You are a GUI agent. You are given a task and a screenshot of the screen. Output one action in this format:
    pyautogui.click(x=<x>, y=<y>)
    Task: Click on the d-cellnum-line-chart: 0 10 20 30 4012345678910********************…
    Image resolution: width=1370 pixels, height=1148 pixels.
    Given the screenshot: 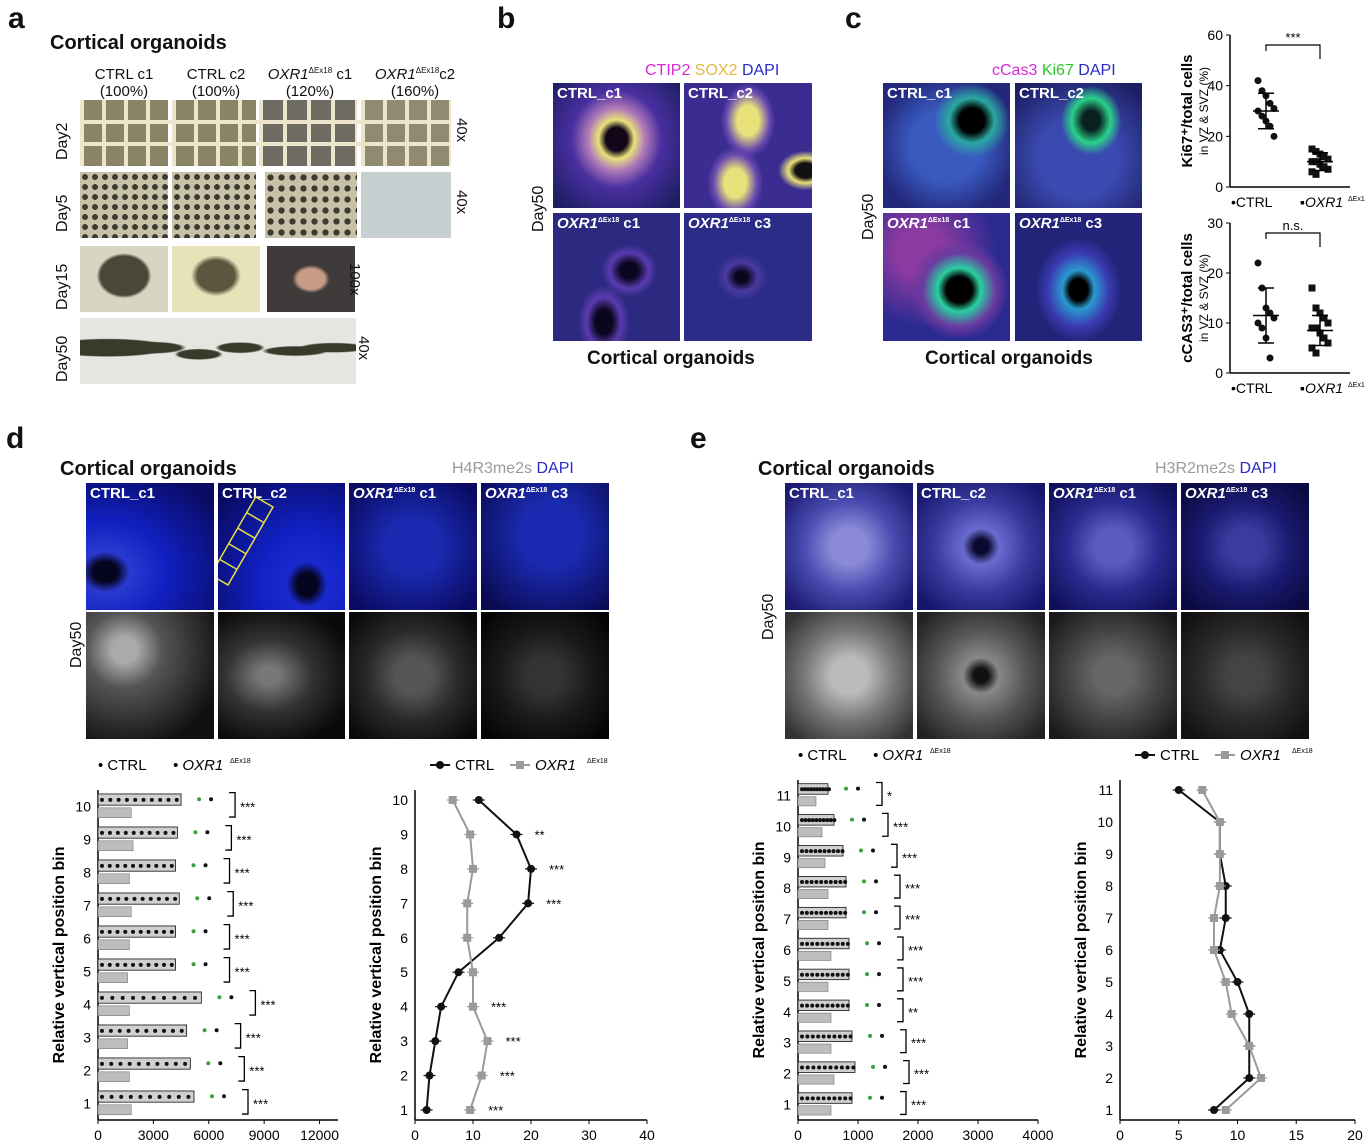 What is the action you would take?
    pyautogui.click(x=511, y=950)
    